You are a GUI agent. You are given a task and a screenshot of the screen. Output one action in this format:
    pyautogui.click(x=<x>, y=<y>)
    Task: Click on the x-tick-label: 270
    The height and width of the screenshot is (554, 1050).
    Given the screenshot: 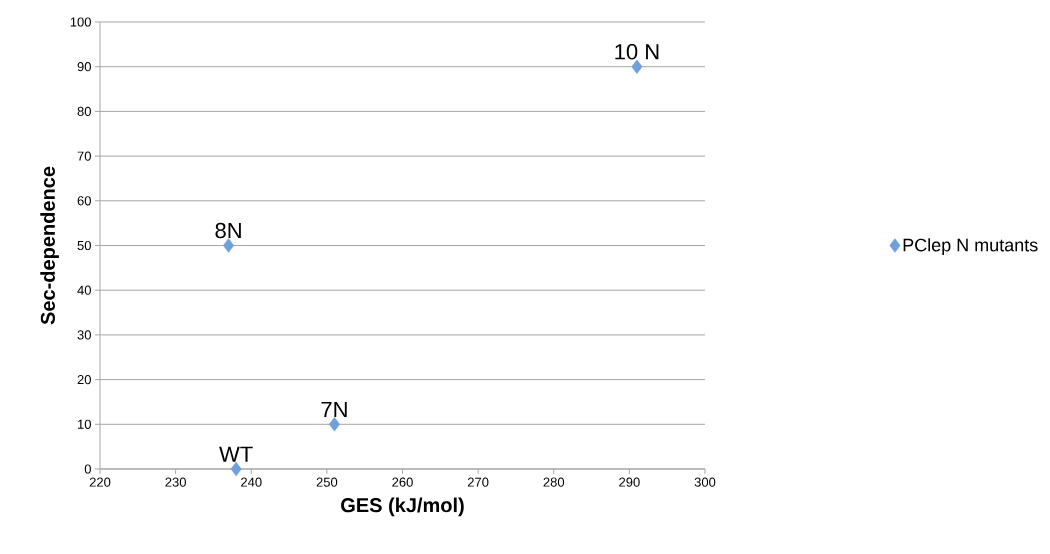 What is the action you would take?
    pyautogui.click(x=478, y=482)
    